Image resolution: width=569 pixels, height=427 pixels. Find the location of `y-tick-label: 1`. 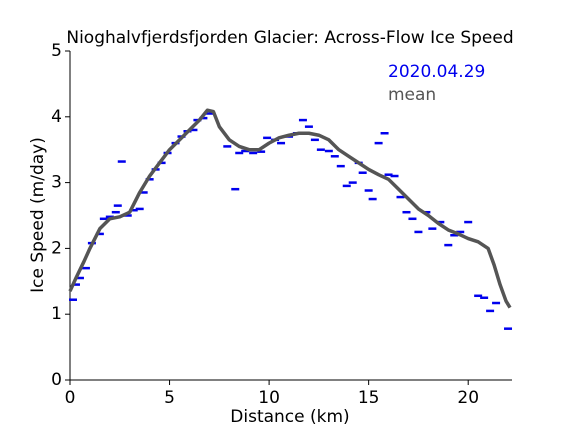

y-tick-label: 1 is located at coordinates (56, 314).